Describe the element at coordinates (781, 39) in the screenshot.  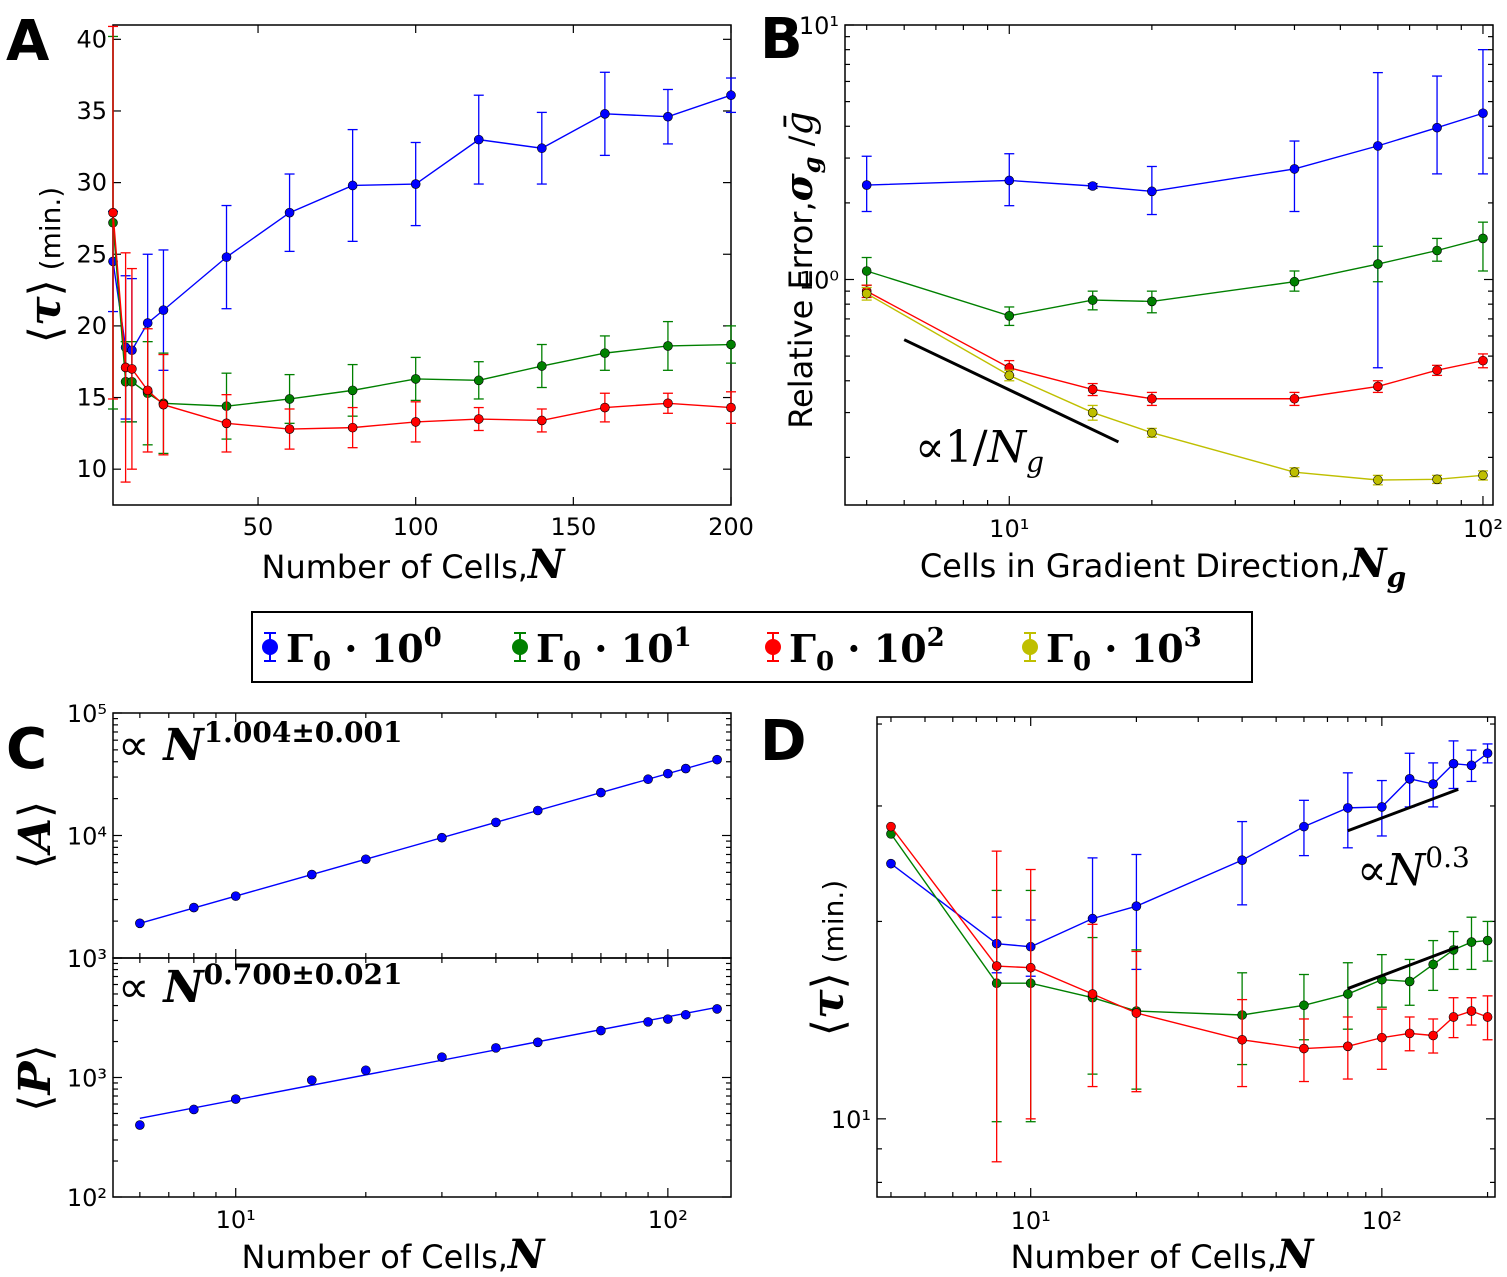
I see `panel-label-b: B` at that location.